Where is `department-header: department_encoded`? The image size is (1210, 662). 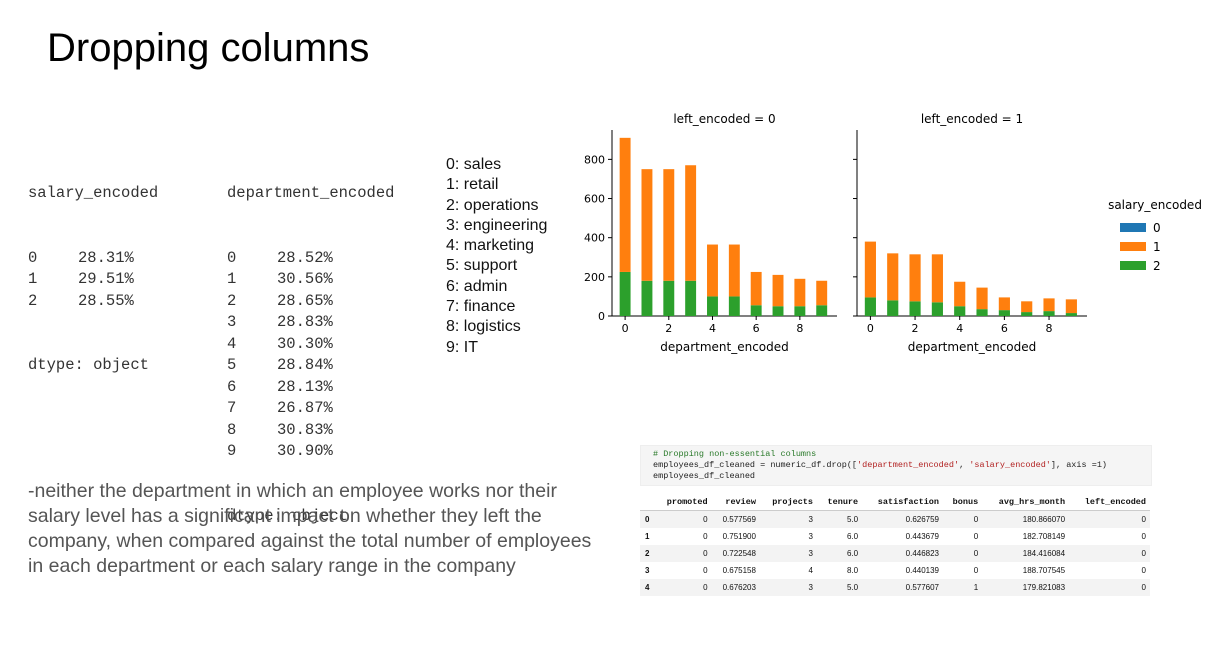 department-header: department_encoded is located at coordinates (311, 193).